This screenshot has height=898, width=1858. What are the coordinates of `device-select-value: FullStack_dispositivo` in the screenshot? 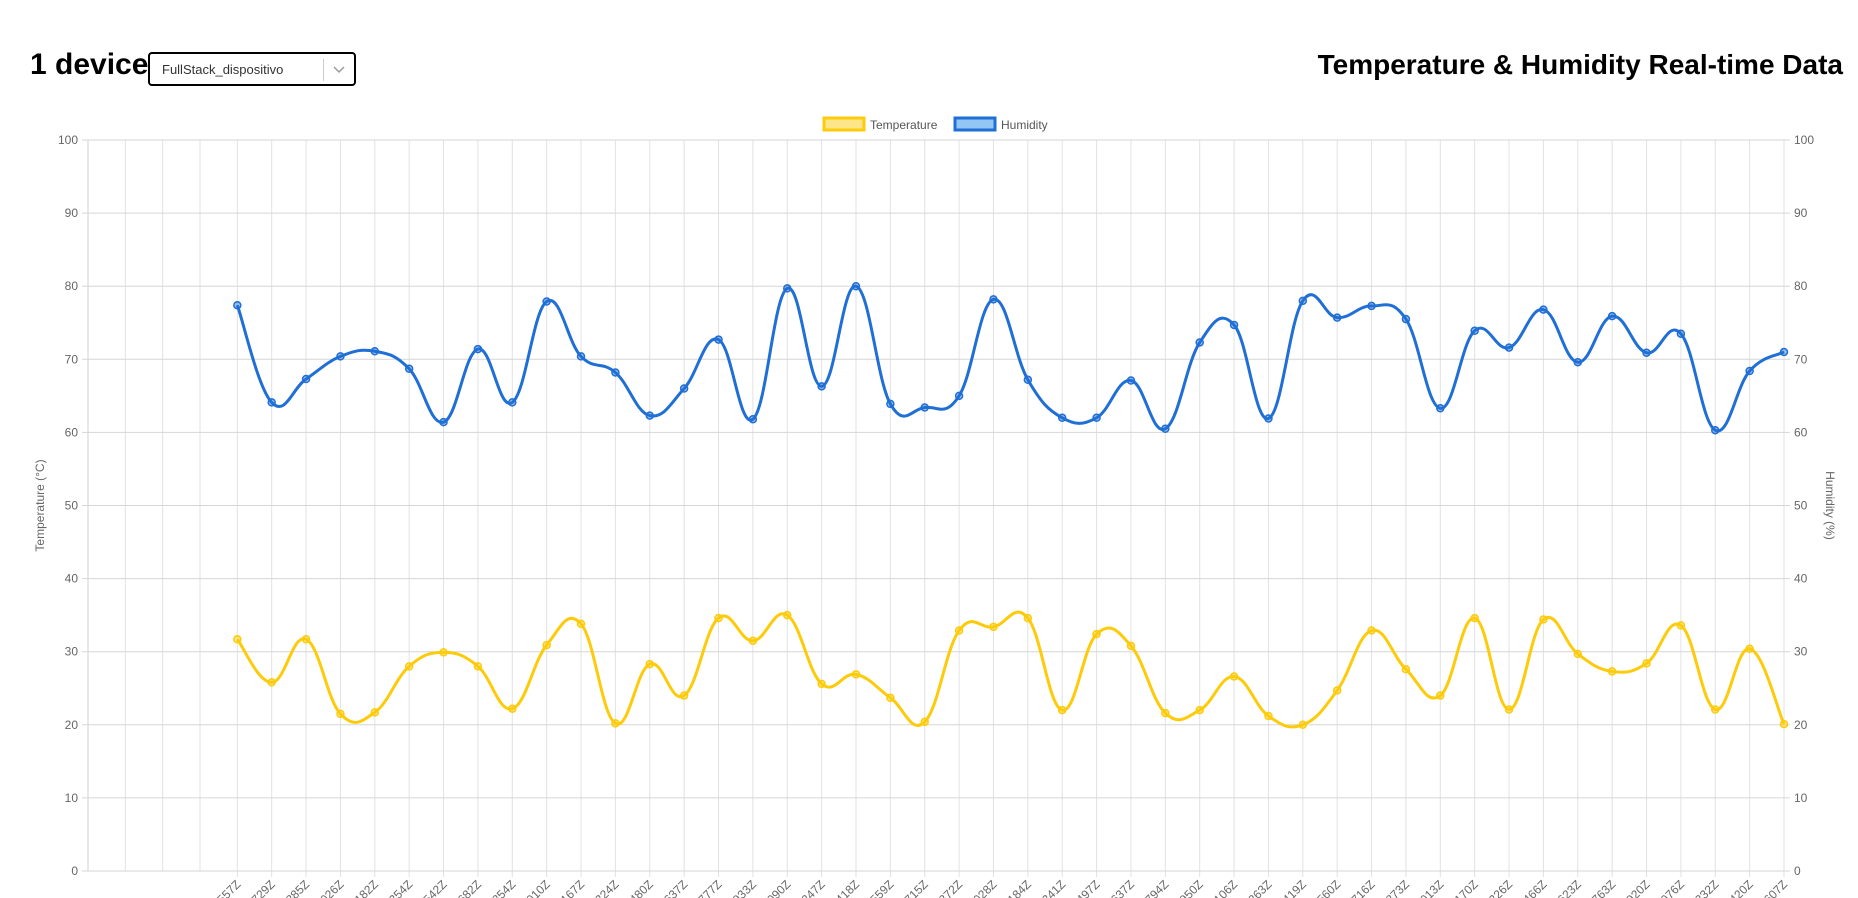 It's located at (223, 69).